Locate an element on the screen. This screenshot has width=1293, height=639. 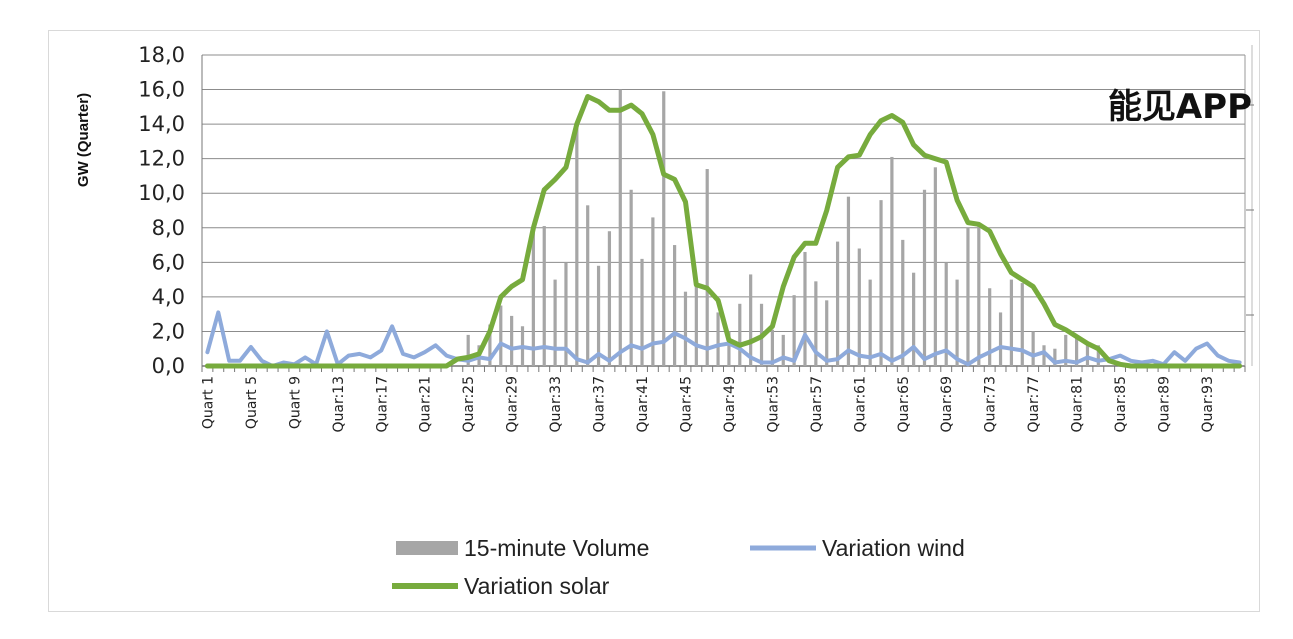
wind-line is located at coordinates (723, 339).